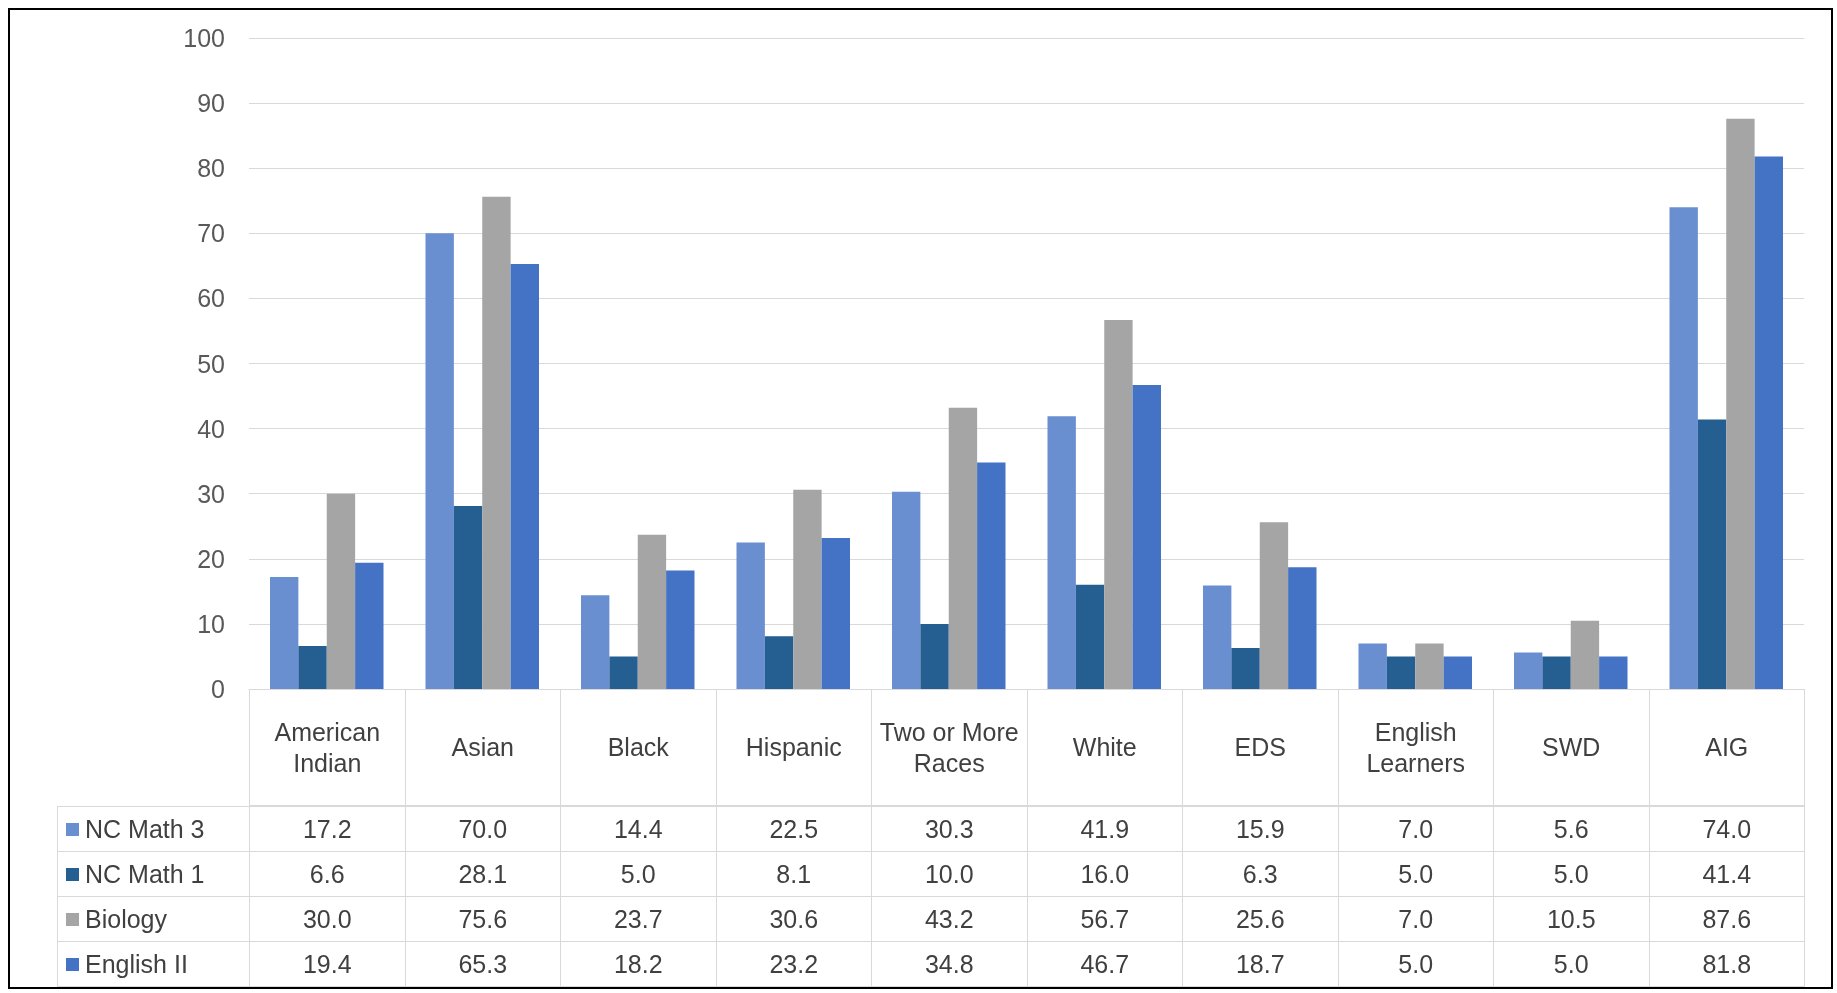 The height and width of the screenshot is (993, 1837). Describe the element at coordinates (211, 558) in the screenshot. I see `y-tick-label: 20` at that location.